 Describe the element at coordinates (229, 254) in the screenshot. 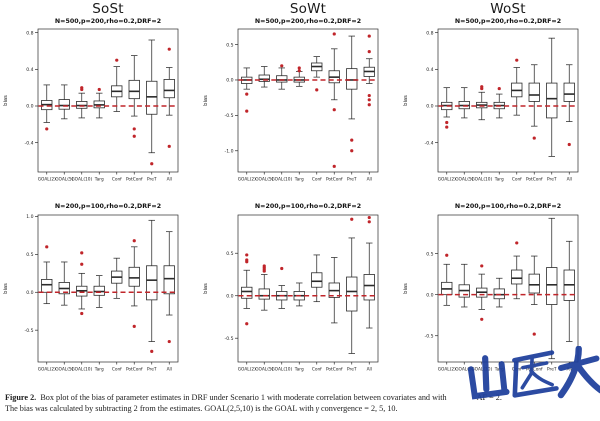

I see `y-tick-label: 0.5` at that location.